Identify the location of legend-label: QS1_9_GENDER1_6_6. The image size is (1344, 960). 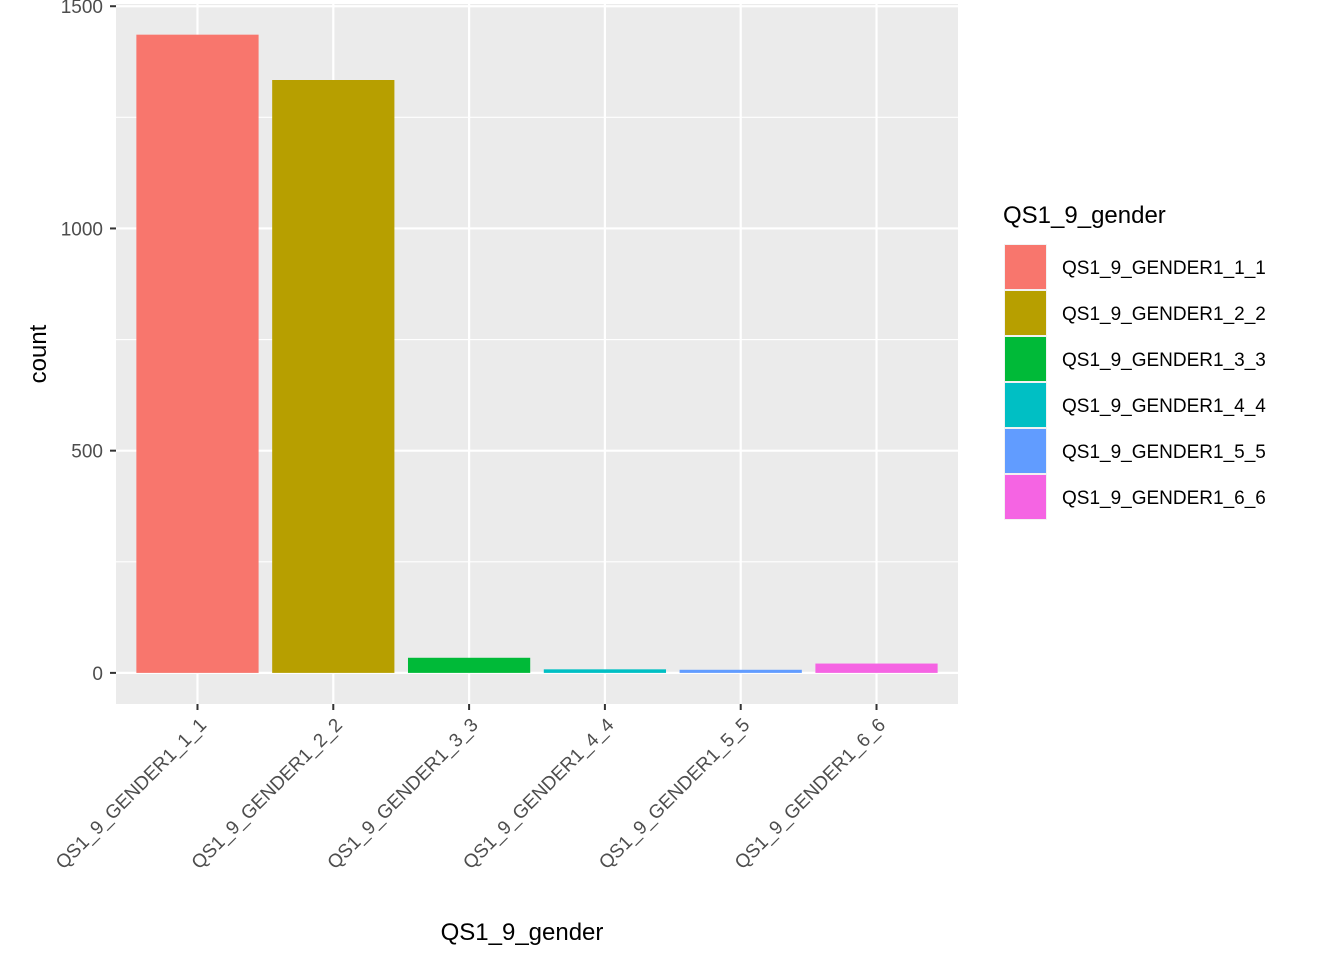
(1164, 498).